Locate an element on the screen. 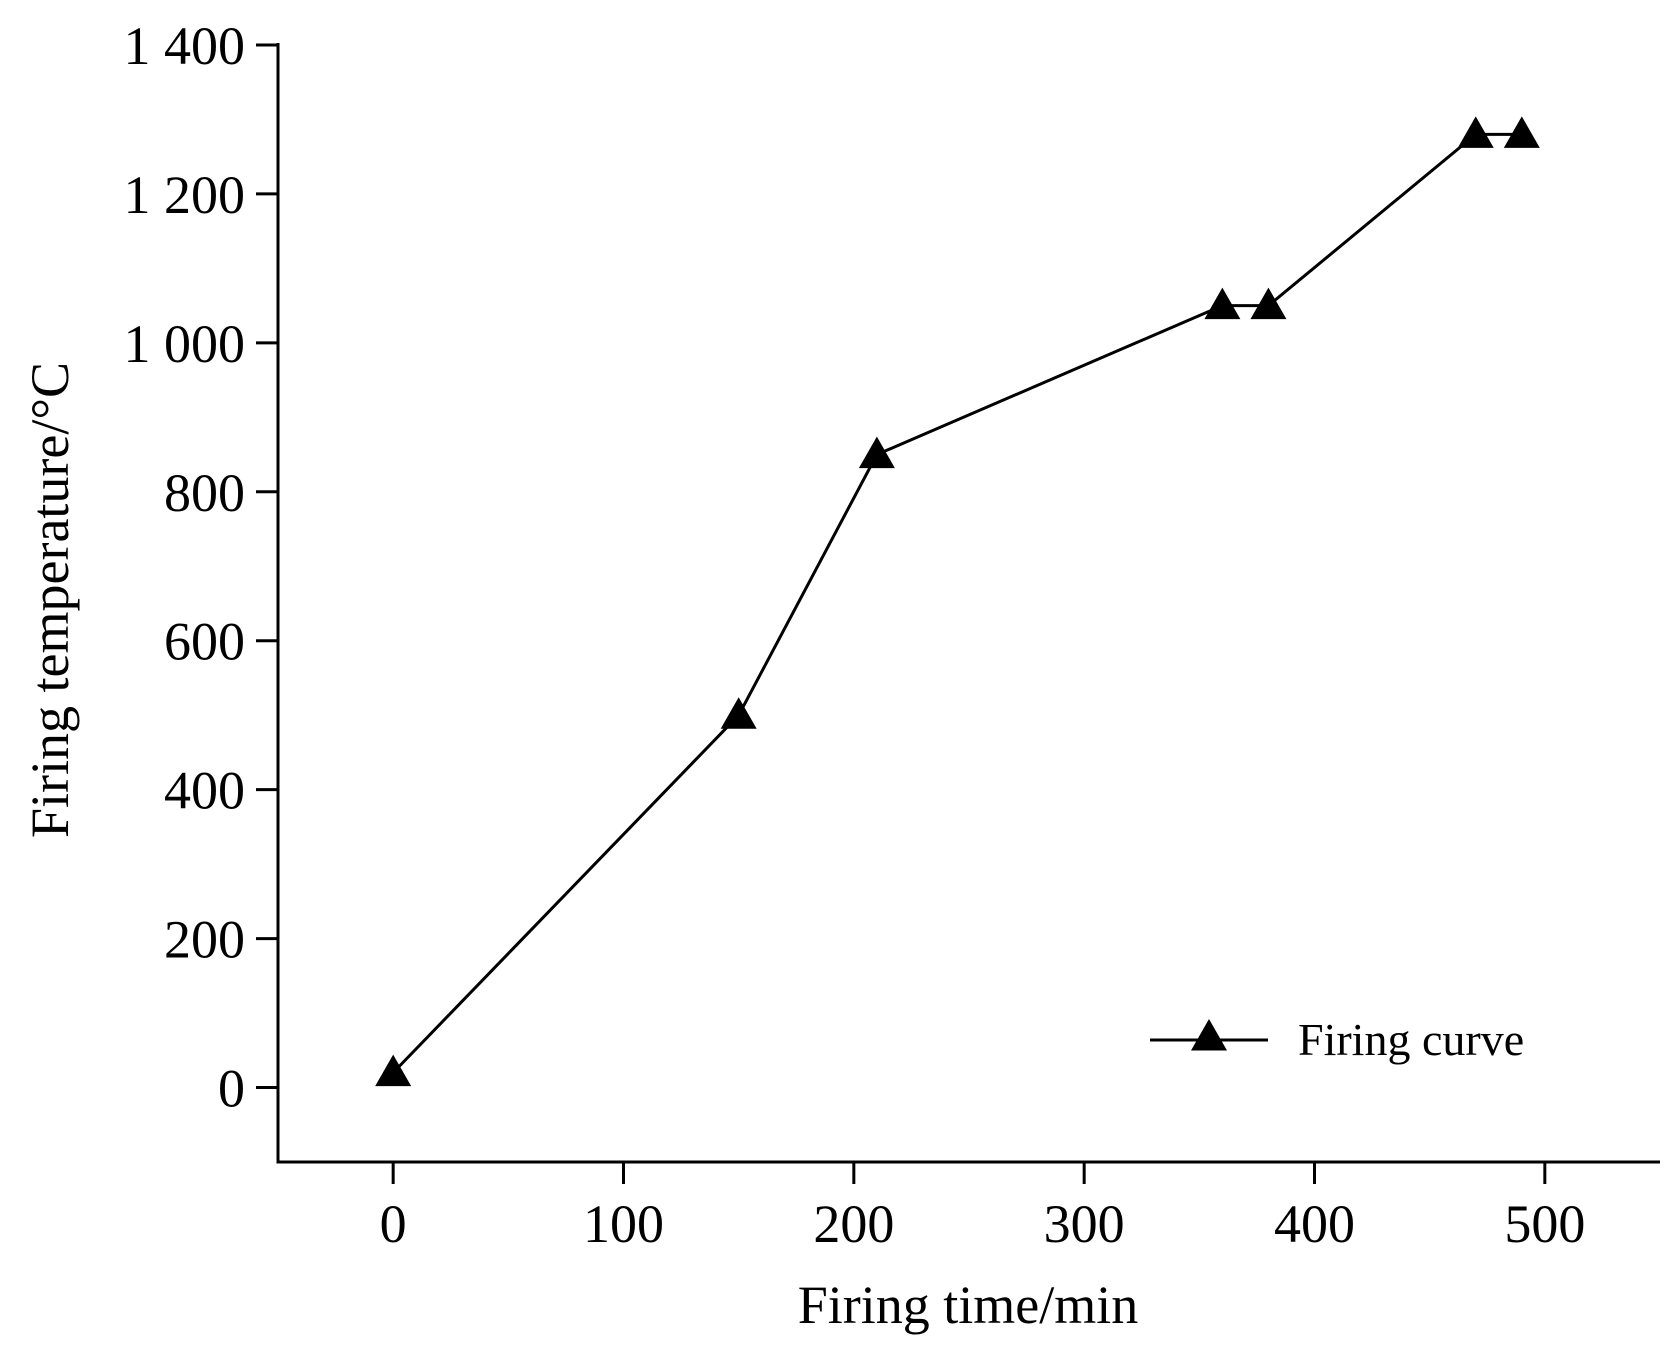  x-axis-title: Firing time/min is located at coordinates (968, 1305).